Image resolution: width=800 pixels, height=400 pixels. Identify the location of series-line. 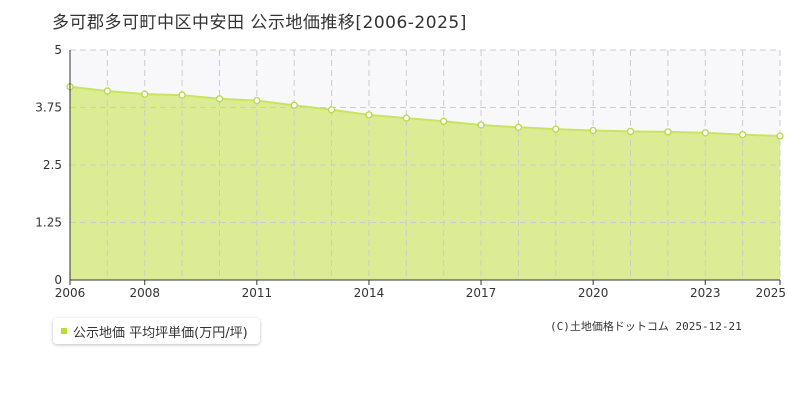
(425, 111).